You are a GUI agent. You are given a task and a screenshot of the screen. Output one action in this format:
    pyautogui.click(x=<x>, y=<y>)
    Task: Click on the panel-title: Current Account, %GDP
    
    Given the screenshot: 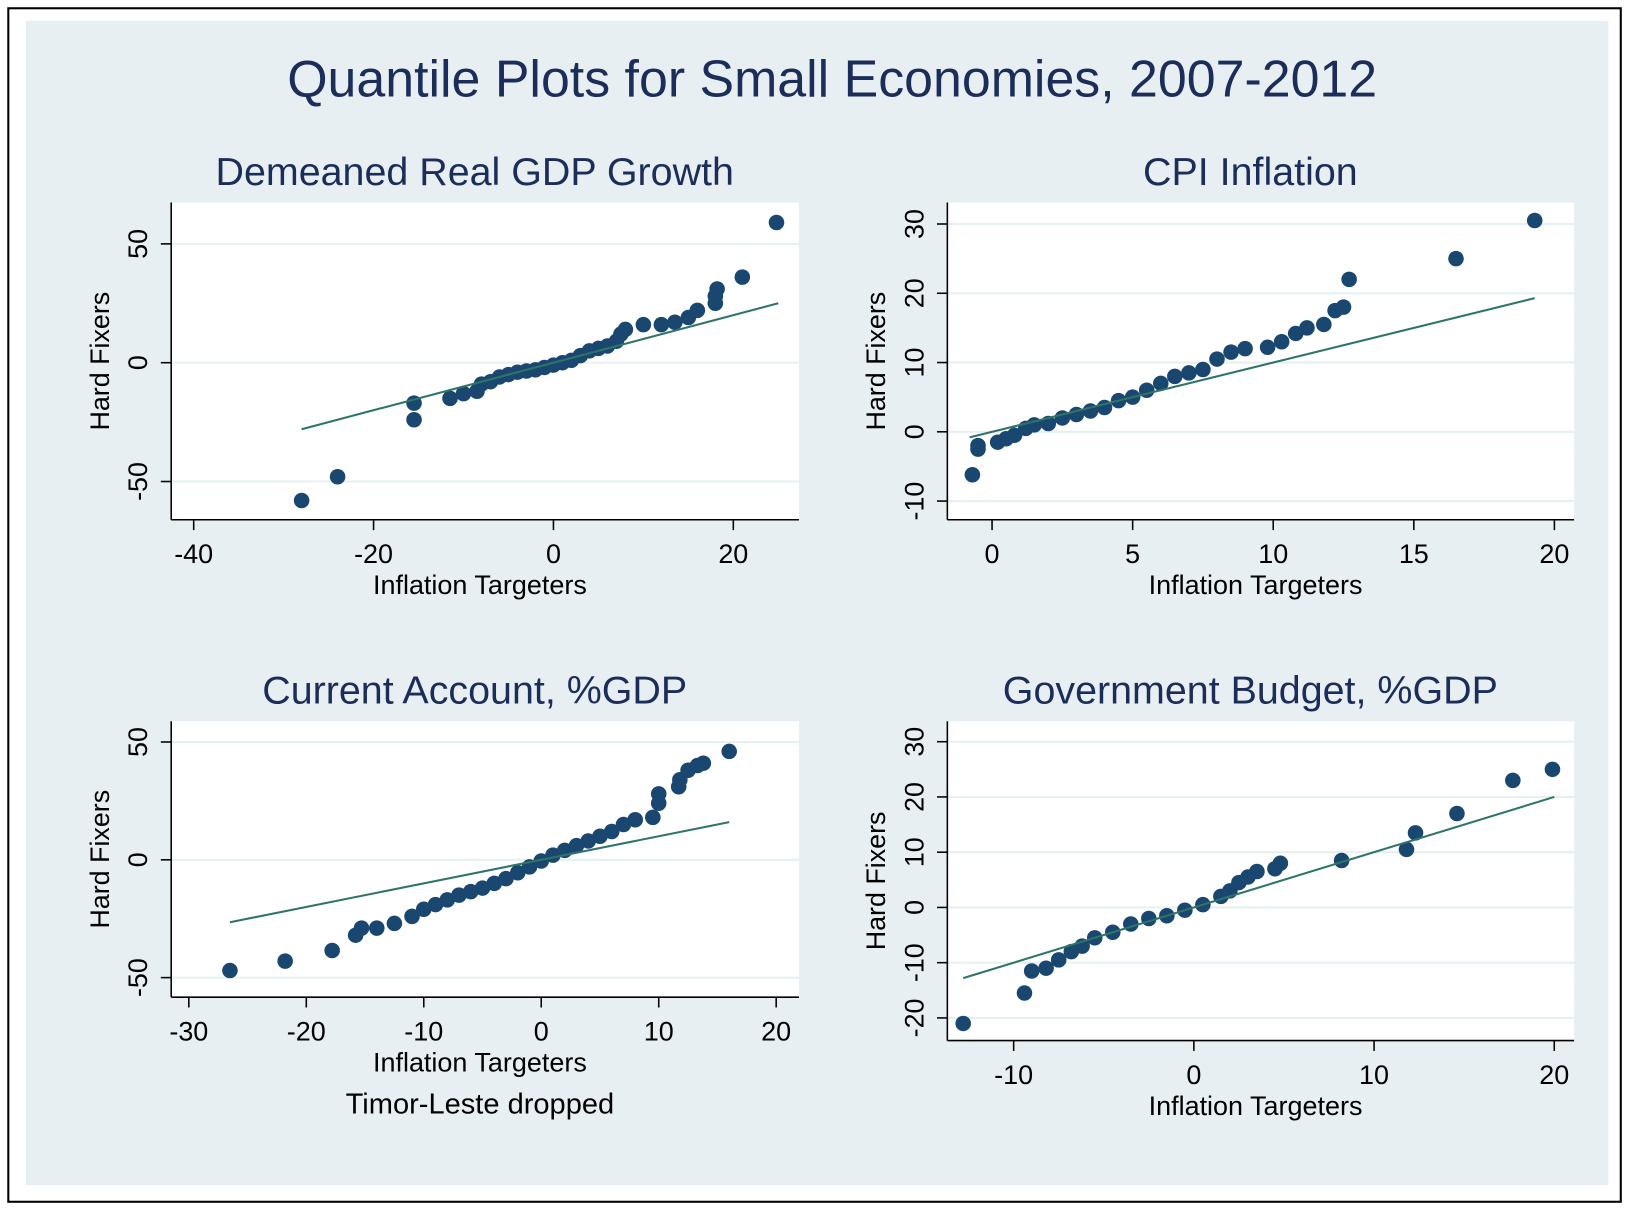 What is the action you would take?
    pyautogui.click(x=474, y=691)
    